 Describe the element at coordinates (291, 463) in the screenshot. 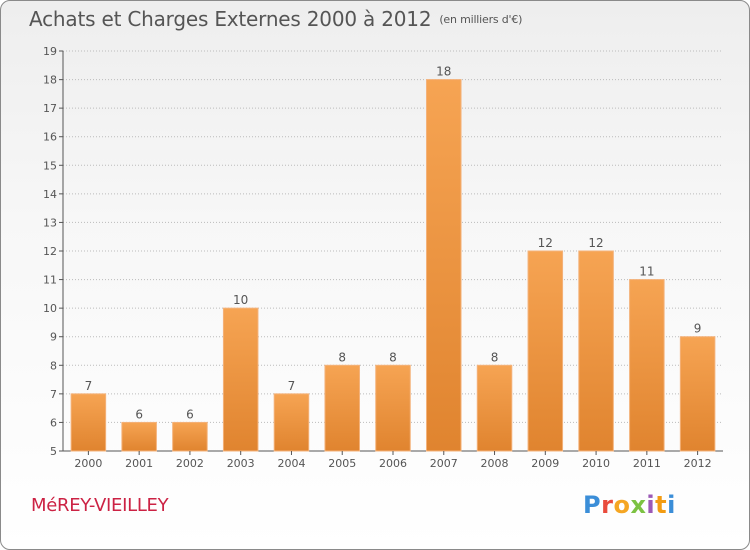

I see `x-tick-label: 2004` at that location.